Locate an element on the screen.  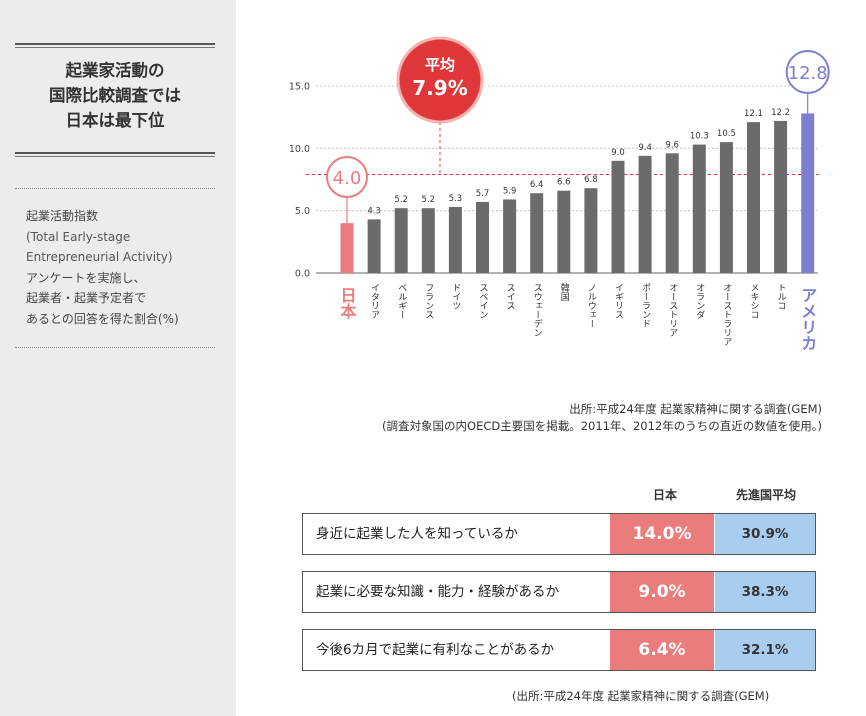
category-label: ベルギー is located at coordinates (401, 301).